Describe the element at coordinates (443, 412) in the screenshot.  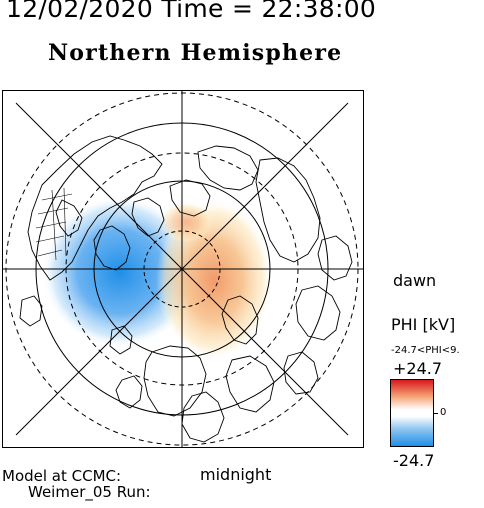
I see `colorbar-zero-label: 0` at that location.